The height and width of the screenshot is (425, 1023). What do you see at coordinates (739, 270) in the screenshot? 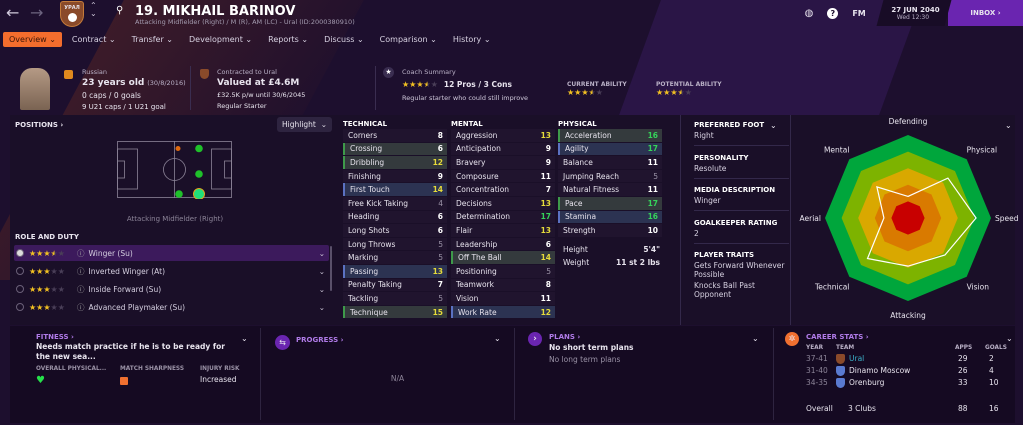
I see `info-value: Gets Forward Whenever Possible` at bounding box center [739, 270].